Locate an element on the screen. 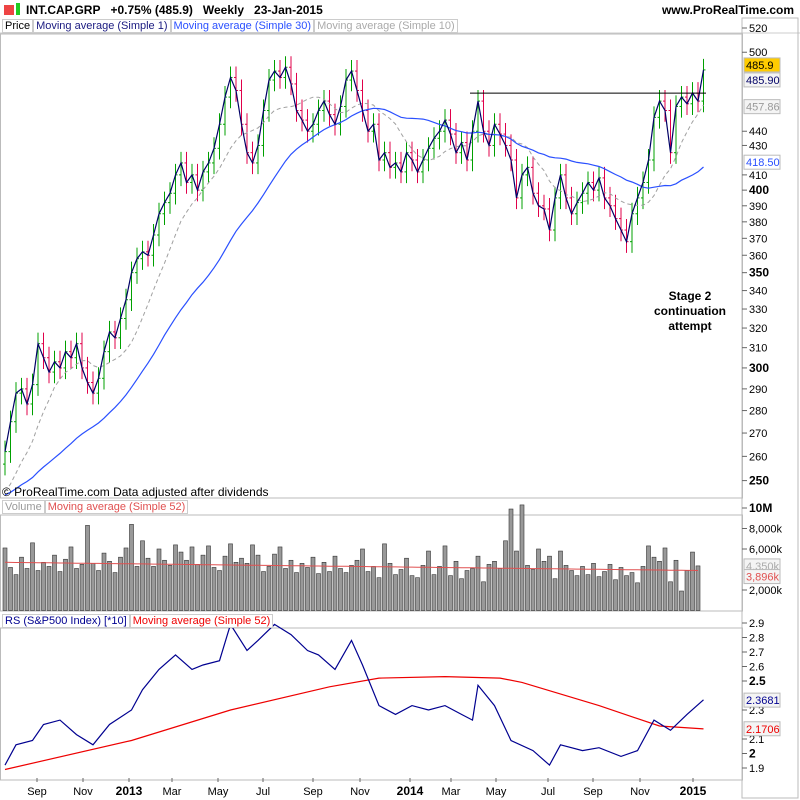 The height and width of the screenshot is (800, 800). annotation-line: Stage 2 is located at coordinates (690, 296).